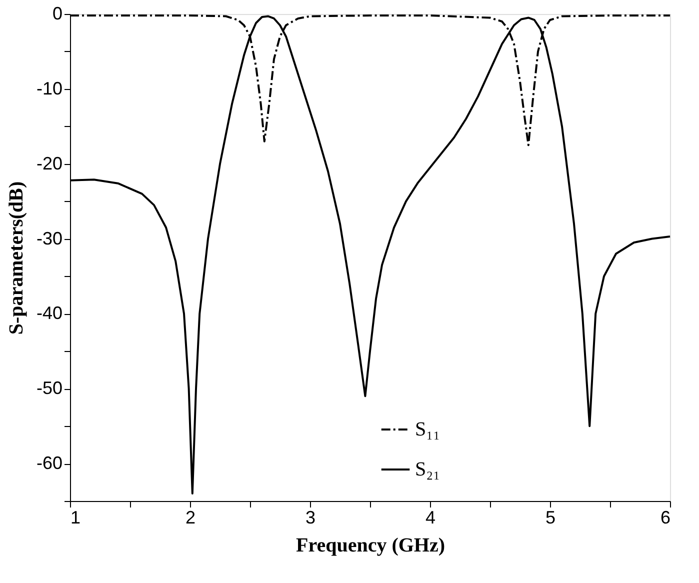 The width and height of the screenshot is (699, 583). What do you see at coordinates (49, 313) in the screenshot?
I see `y-tick-label: -40` at bounding box center [49, 313].